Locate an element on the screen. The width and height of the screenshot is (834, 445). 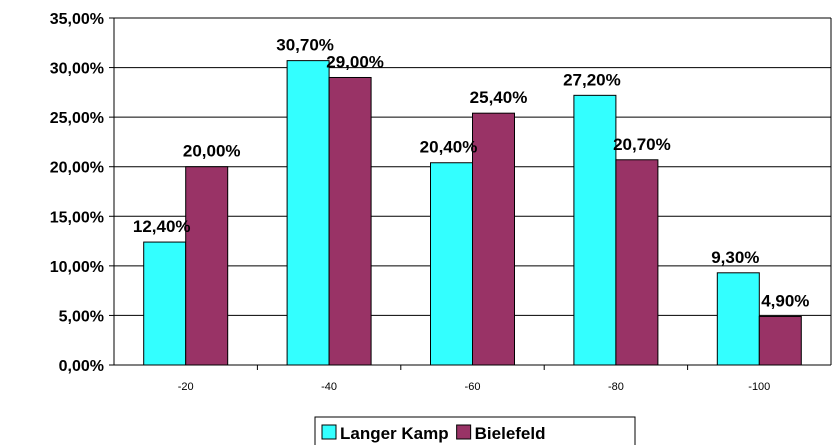
data-label: 25,40% is located at coordinates (499, 97).